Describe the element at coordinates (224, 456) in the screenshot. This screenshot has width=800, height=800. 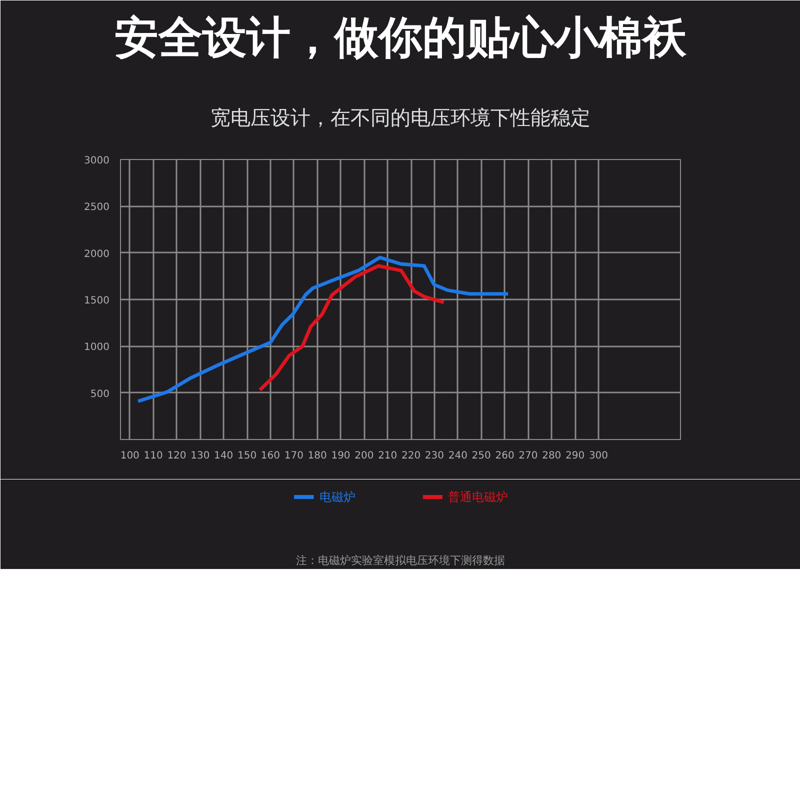
I see `x-tick-label: 140` at that location.